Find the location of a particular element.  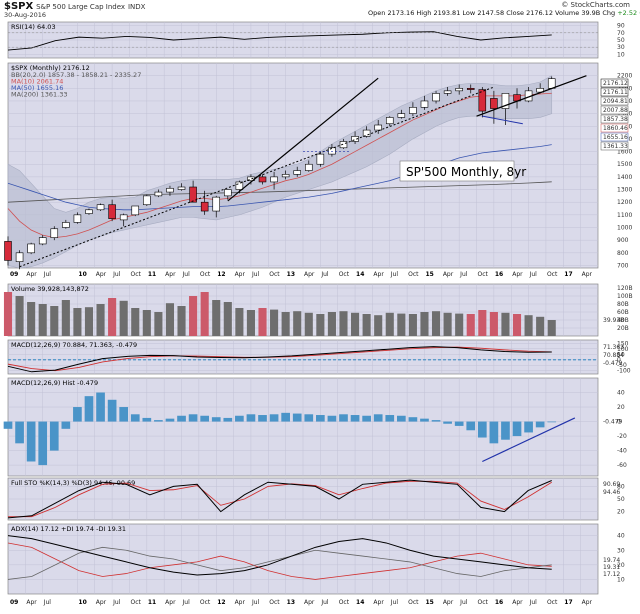

adx-plus-di-line is located at coordinates (279, 563).